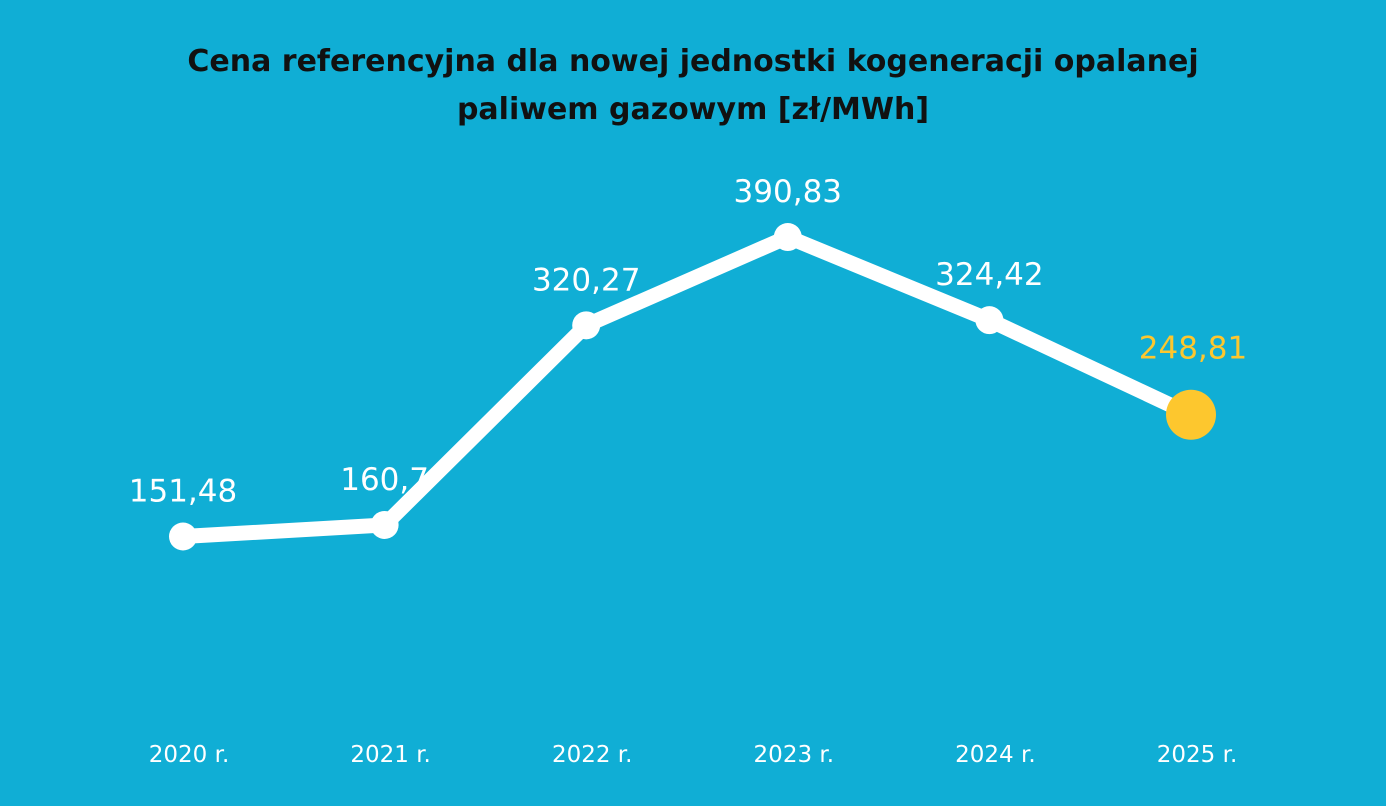 The width and height of the screenshot is (1386, 806). I want to click on x-tick-label: 2022 r., so click(592, 755).